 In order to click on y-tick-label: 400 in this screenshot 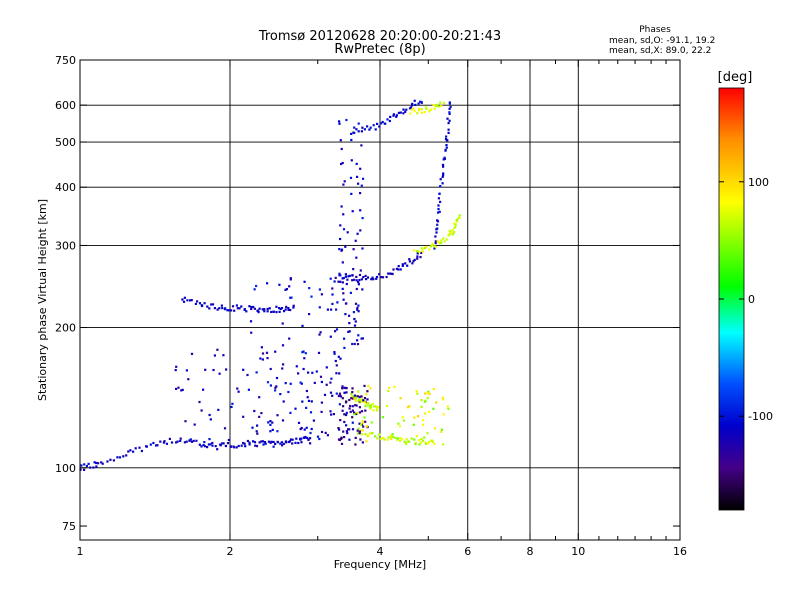, I will do `click(65, 187)`.